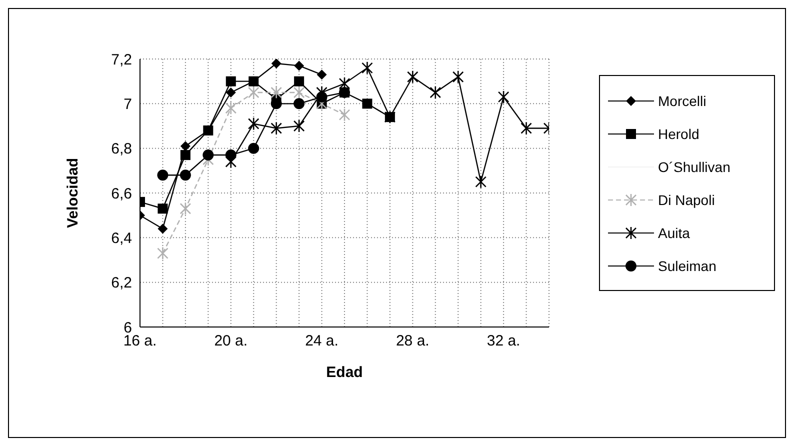 Image resolution: width=794 pixels, height=445 pixels. Describe the element at coordinates (687, 266) in the screenshot. I see `legend-label: Suleiman` at that location.